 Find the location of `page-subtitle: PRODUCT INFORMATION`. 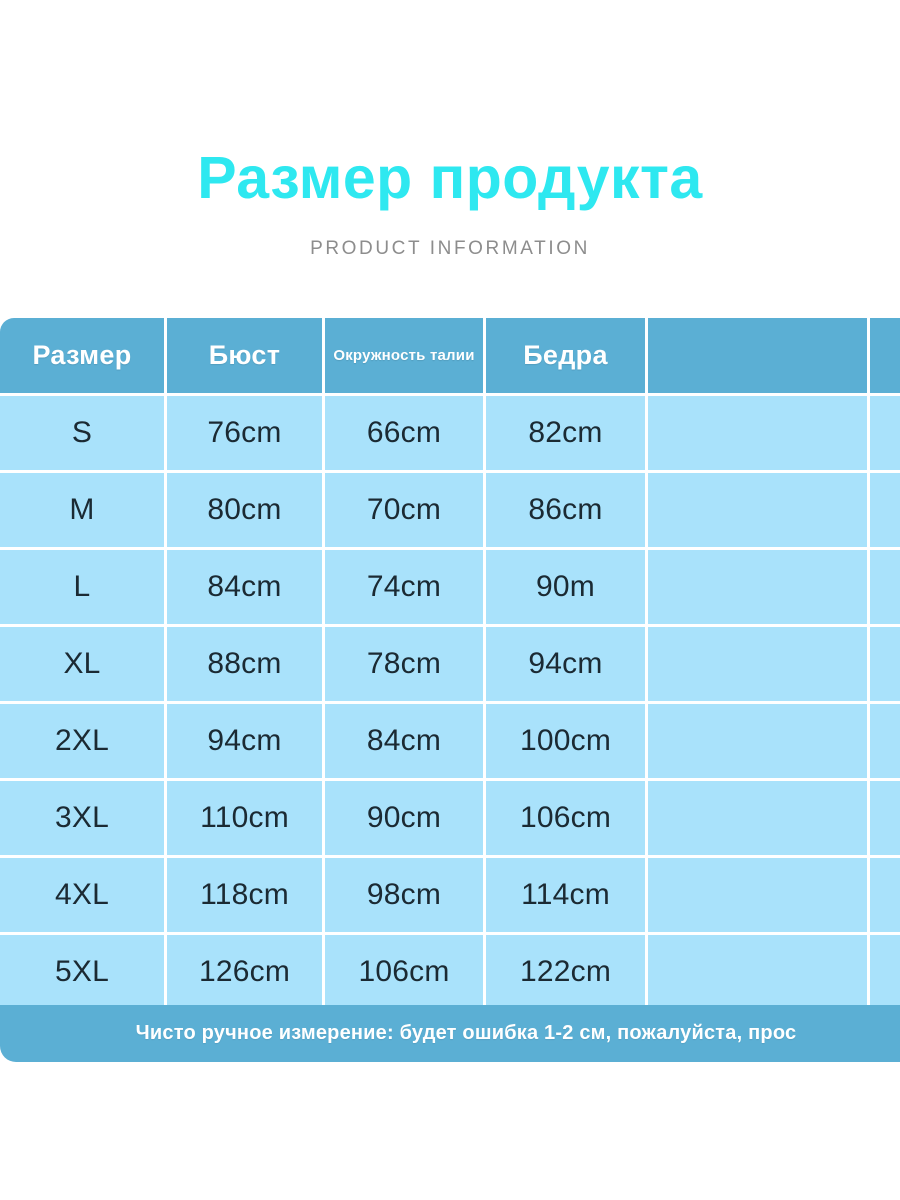

page-subtitle: PRODUCT INFORMATION is located at coordinates (450, 248).